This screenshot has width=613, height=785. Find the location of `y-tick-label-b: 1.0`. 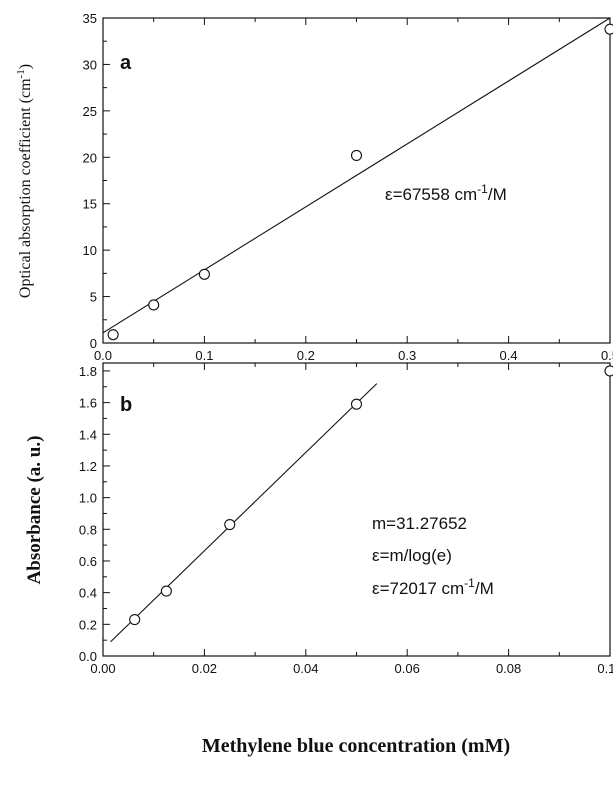

y-tick-label-b: 1.0 is located at coordinates (88, 498).